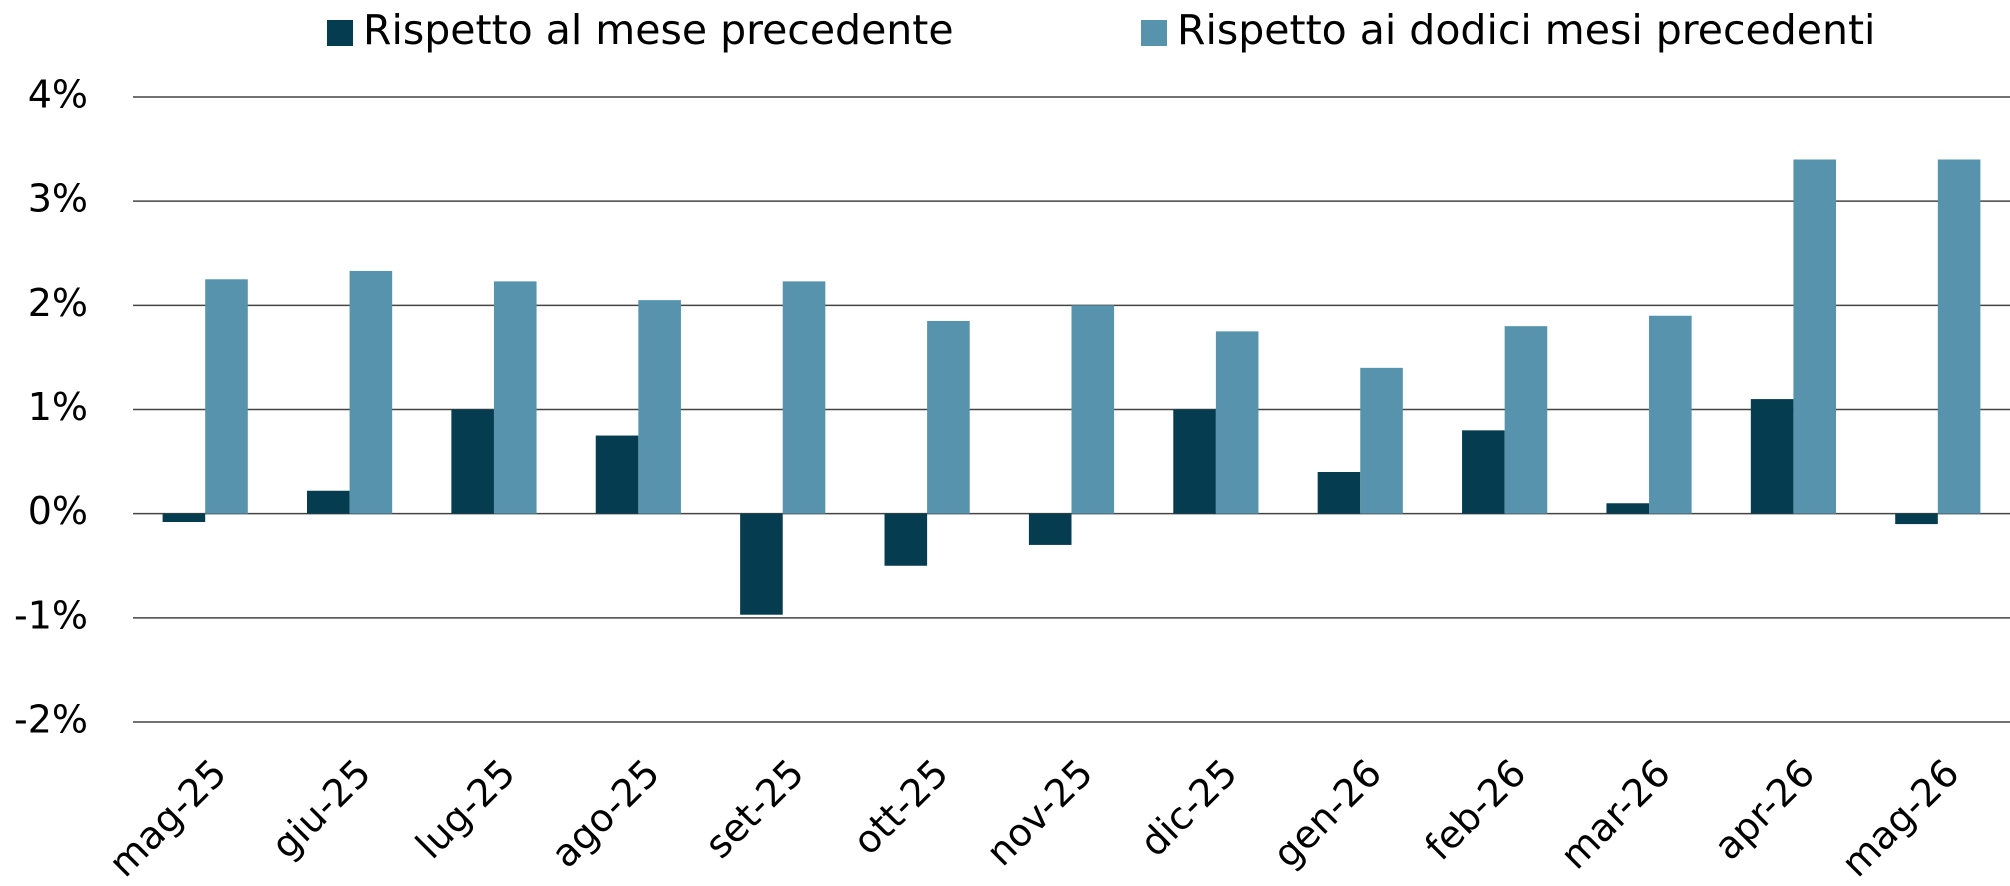 This screenshot has height=886, width=2010. I want to click on x-tick-label: gen-26, so click(1327, 814).